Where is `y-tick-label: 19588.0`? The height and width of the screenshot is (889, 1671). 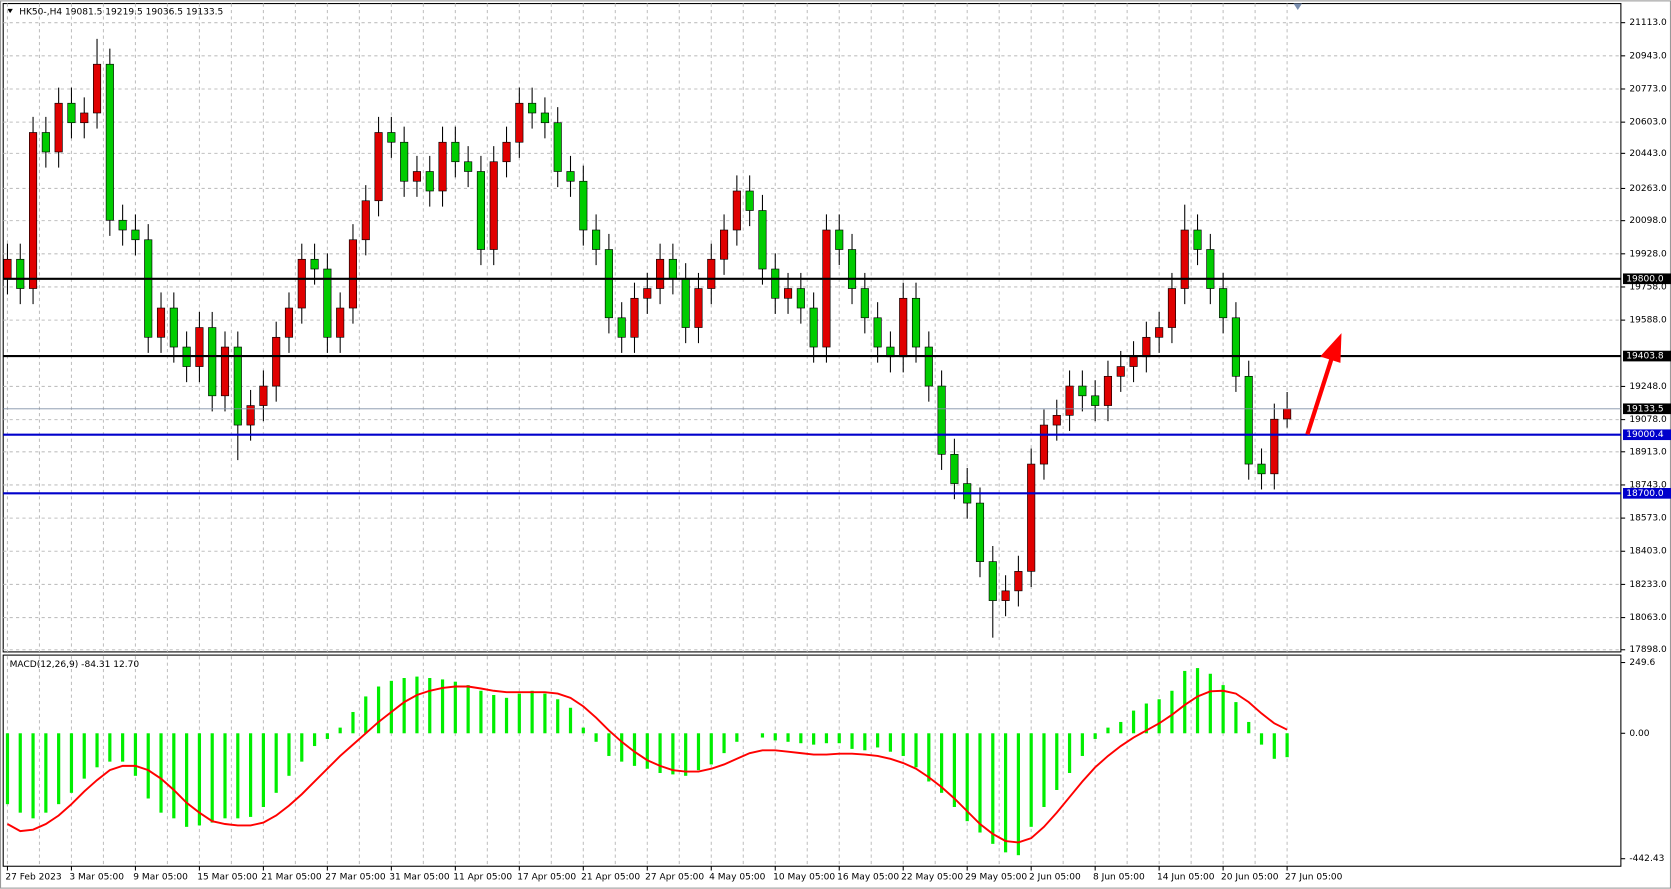 y-tick-label: 19588.0 is located at coordinates (1648, 321).